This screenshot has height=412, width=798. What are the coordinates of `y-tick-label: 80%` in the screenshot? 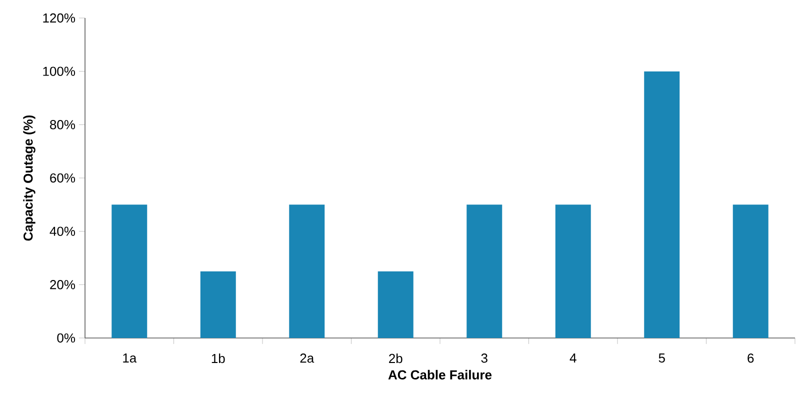 It's located at (63, 125).